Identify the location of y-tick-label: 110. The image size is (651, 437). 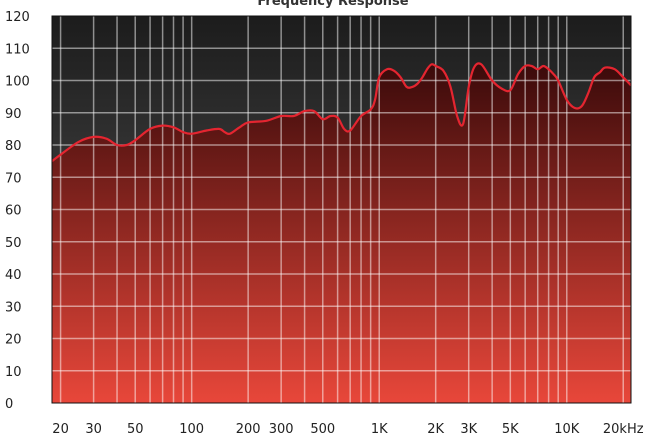
(17, 49).